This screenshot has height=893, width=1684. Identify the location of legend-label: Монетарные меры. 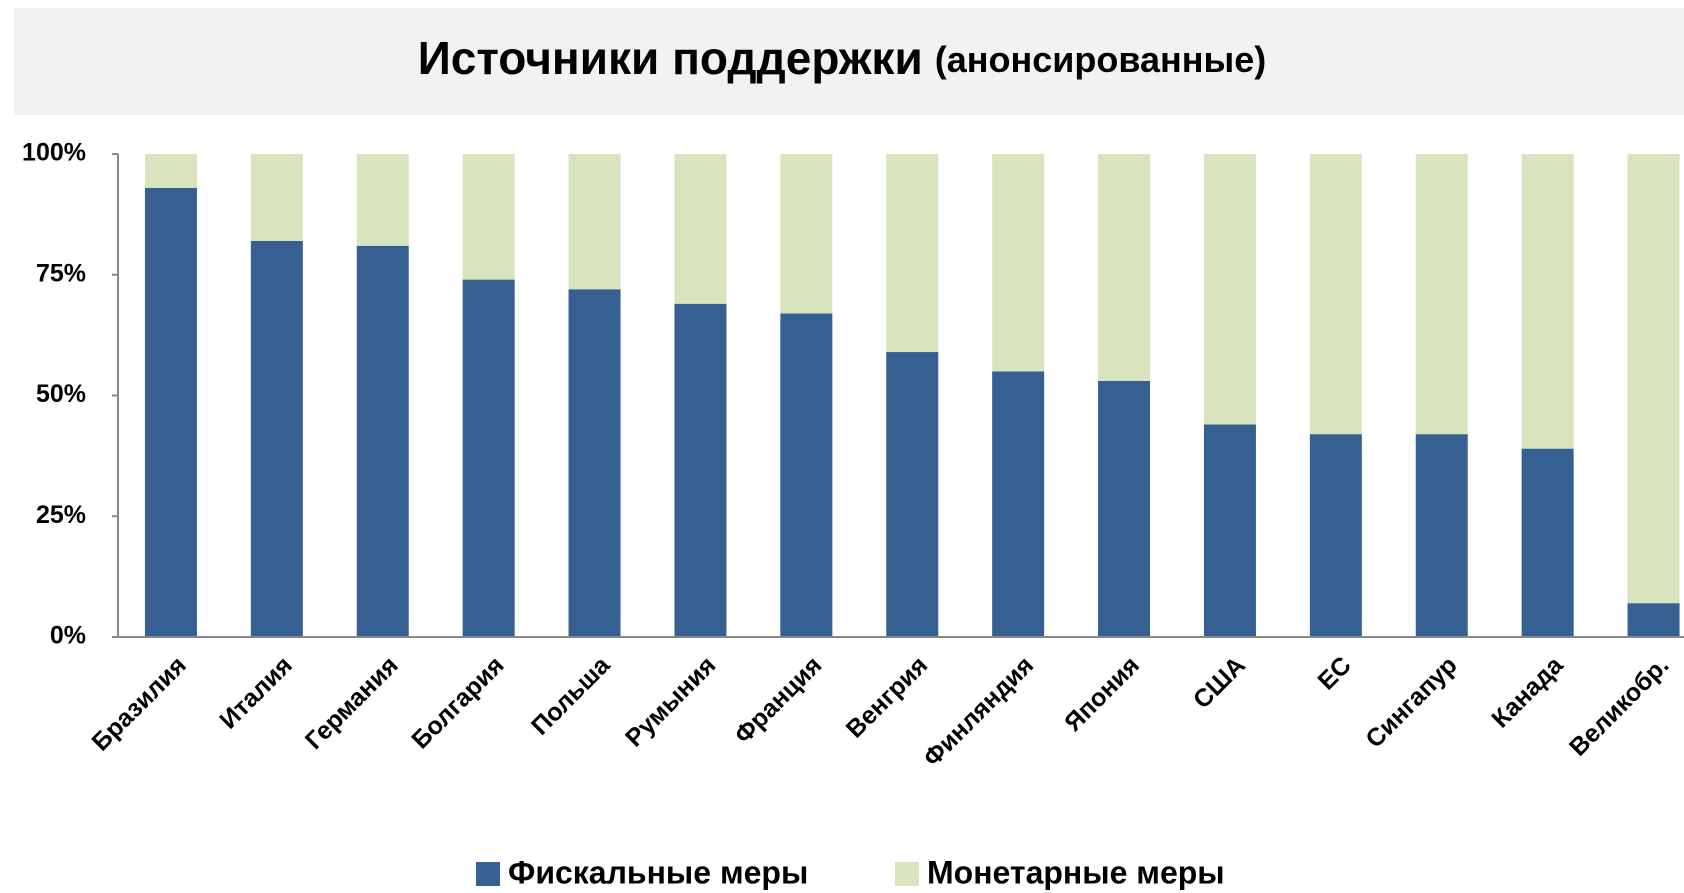
(1076, 872).